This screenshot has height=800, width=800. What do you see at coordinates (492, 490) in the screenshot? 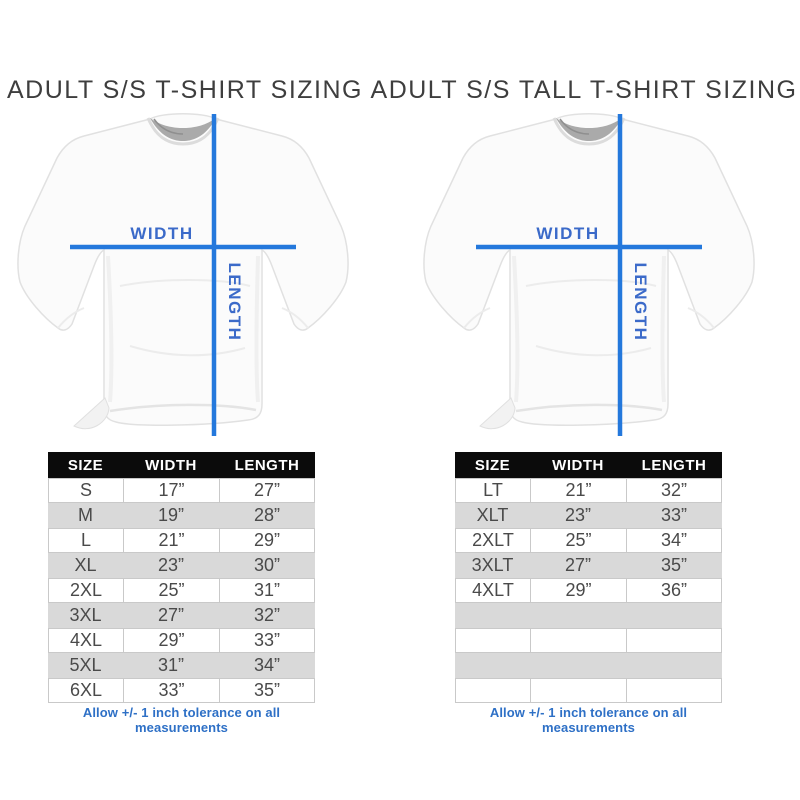
I see `cell-size: LT` at bounding box center [492, 490].